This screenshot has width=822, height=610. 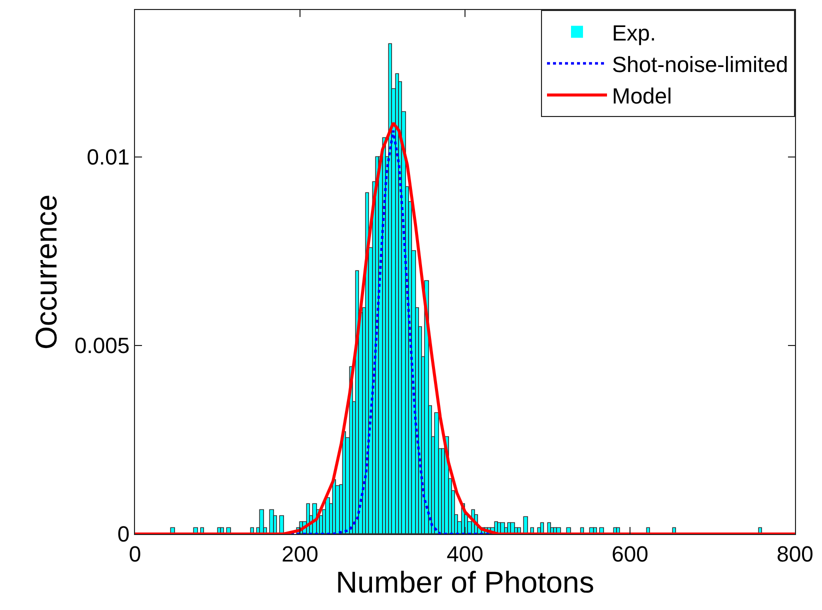 What do you see at coordinates (700, 64) in the screenshot?
I see `legend-label: Shot-noise-limited` at bounding box center [700, 64].